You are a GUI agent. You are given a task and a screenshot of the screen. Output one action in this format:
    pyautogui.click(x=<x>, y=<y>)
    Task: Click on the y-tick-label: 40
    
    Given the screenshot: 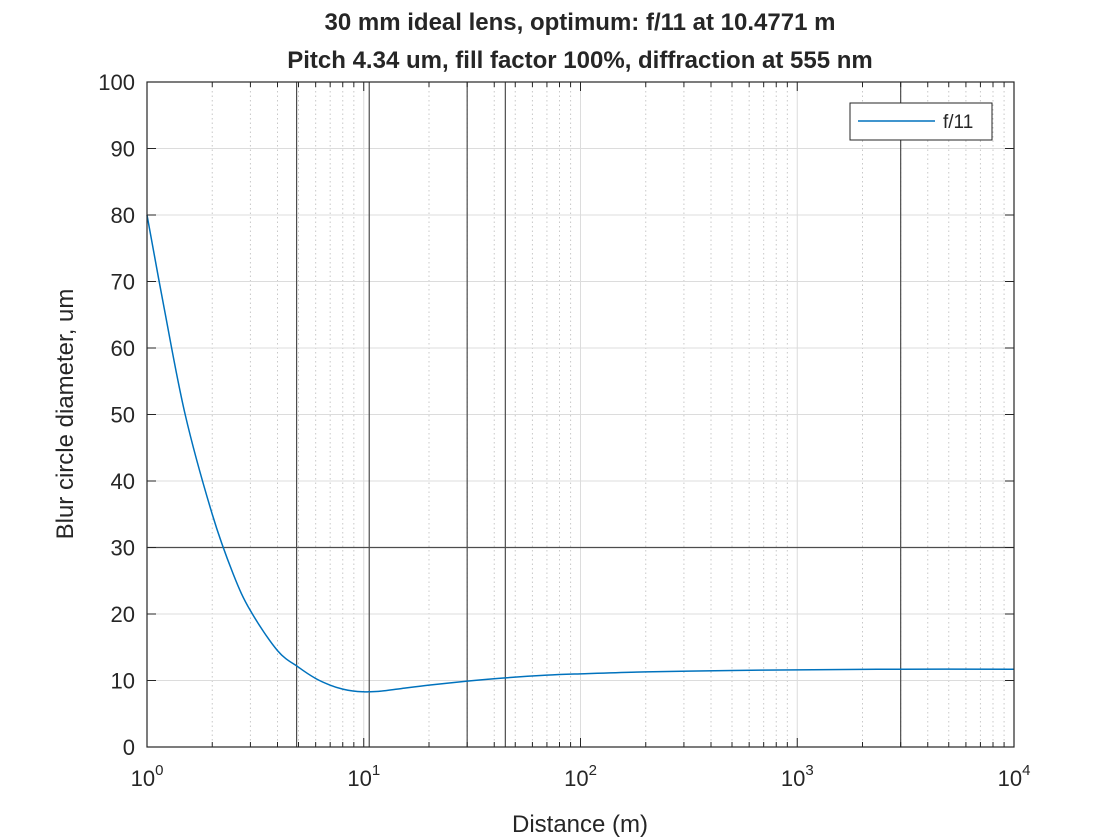 What is the action you would take?
    pyautogui.click(x=123, y=481)
    